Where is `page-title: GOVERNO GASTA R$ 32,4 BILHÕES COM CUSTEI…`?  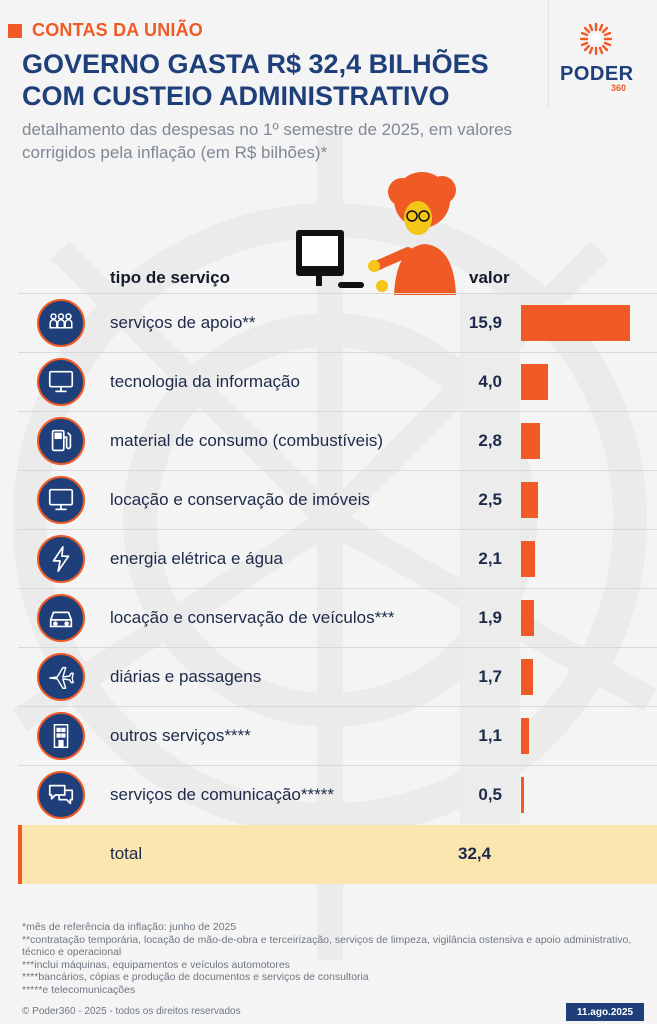 page-title: GOVERNO GASTA R$ 32,4 BILHÕES COM CUSTEI… is located at coordinates (255, 80).